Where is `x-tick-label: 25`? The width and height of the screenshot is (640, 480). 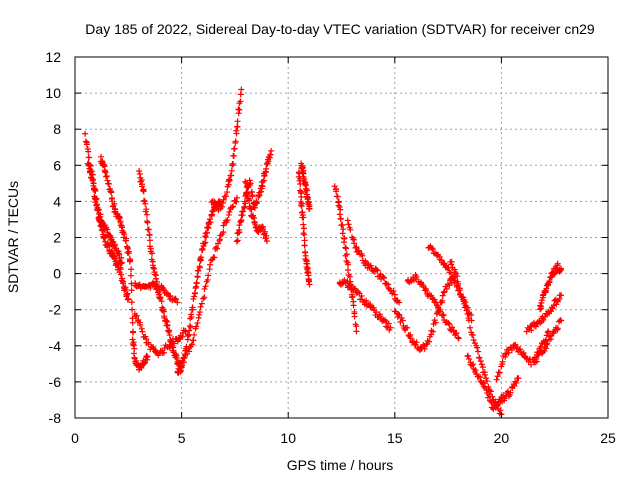 x-tick-label: 25 is located at coordinates (608, 438).